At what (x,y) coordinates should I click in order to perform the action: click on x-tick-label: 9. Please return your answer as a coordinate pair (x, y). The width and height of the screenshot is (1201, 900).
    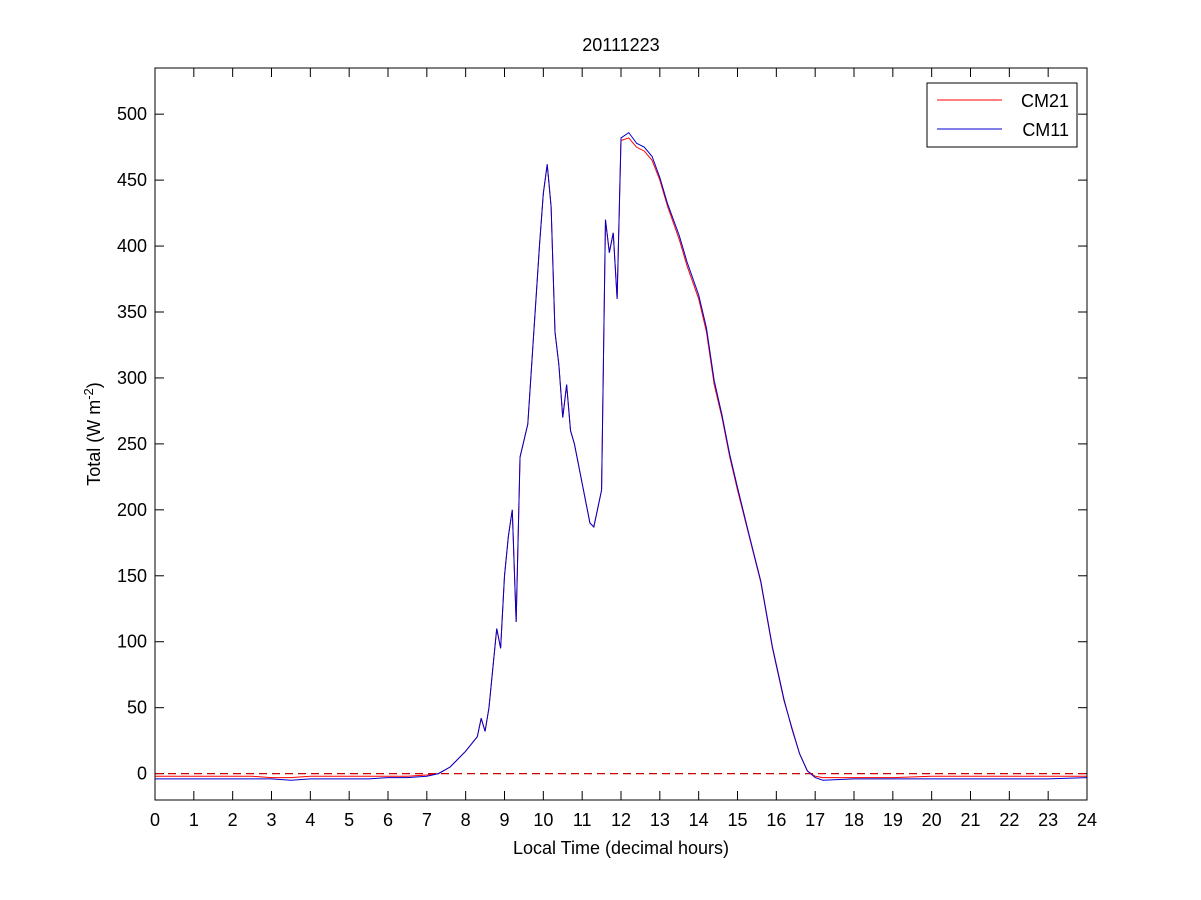
    Looking at the image, I should click on (504, 820).